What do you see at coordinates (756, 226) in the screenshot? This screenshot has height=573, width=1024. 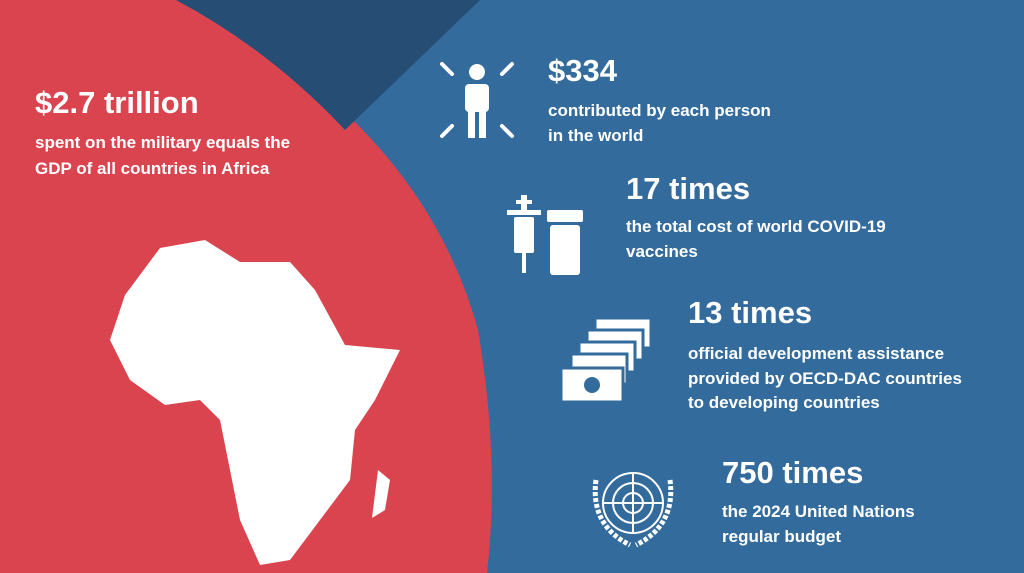 I see `stat-text: the total cost of world COVID-19` at bounding box center [756, 226].